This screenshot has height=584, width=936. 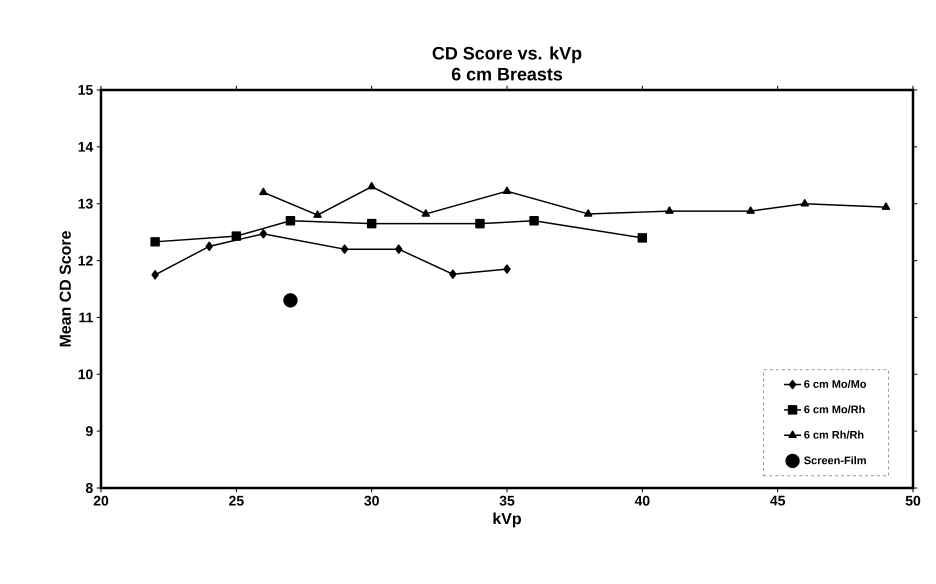 I want to click on x-tick-label: 35, so click(x=507, y=501).